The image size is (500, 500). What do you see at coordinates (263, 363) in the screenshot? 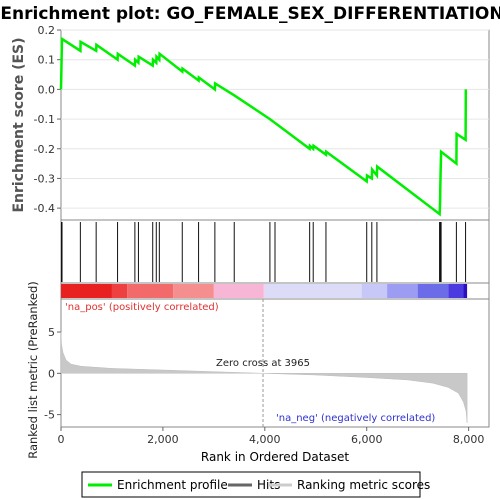
I see `zero-cross-label: Zero cross at 3965` at bounding box center [263, 363].